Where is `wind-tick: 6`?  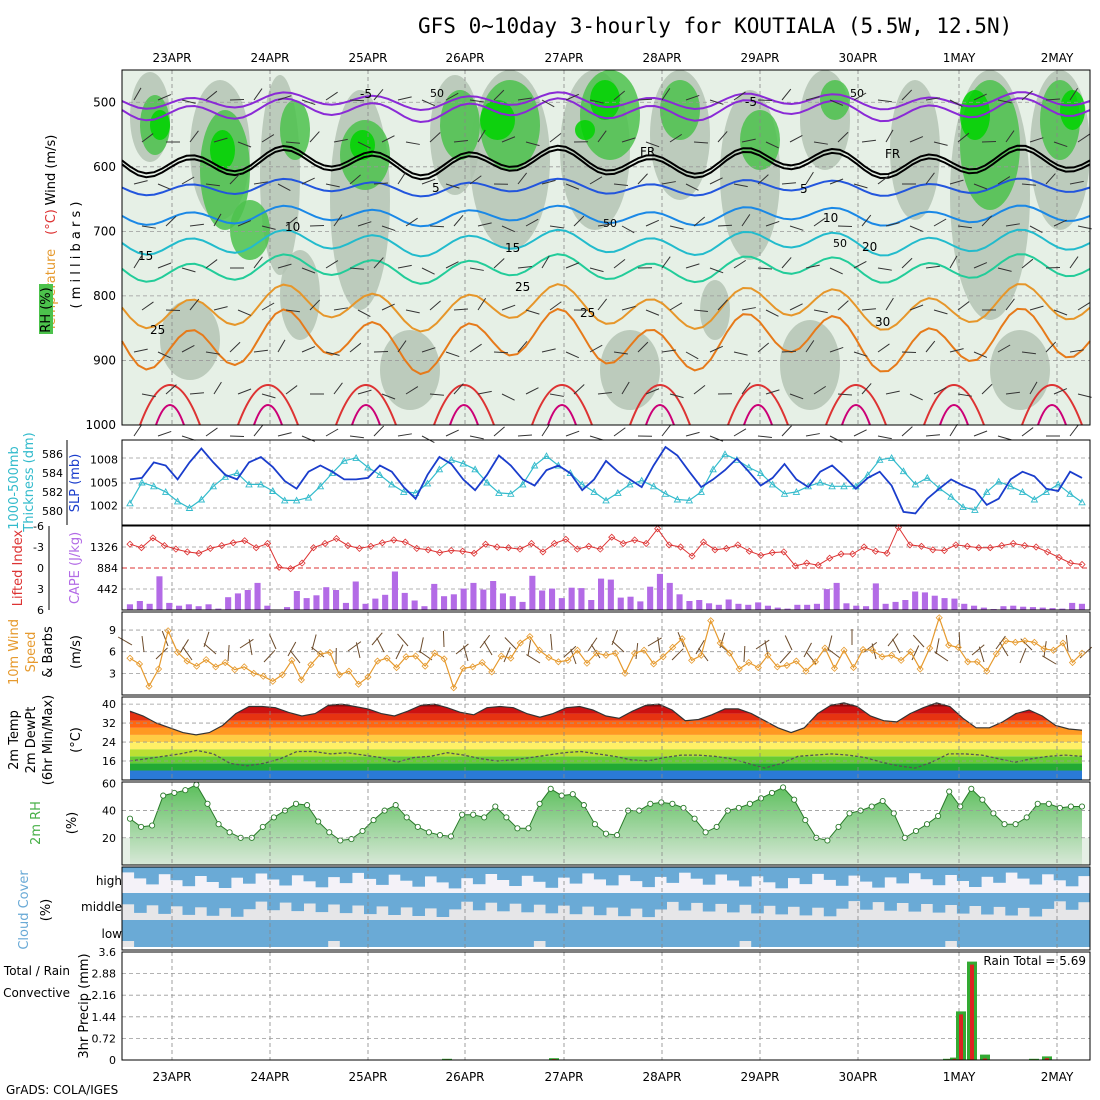 wind-tick: 6 is located at coordinates (112, 652).